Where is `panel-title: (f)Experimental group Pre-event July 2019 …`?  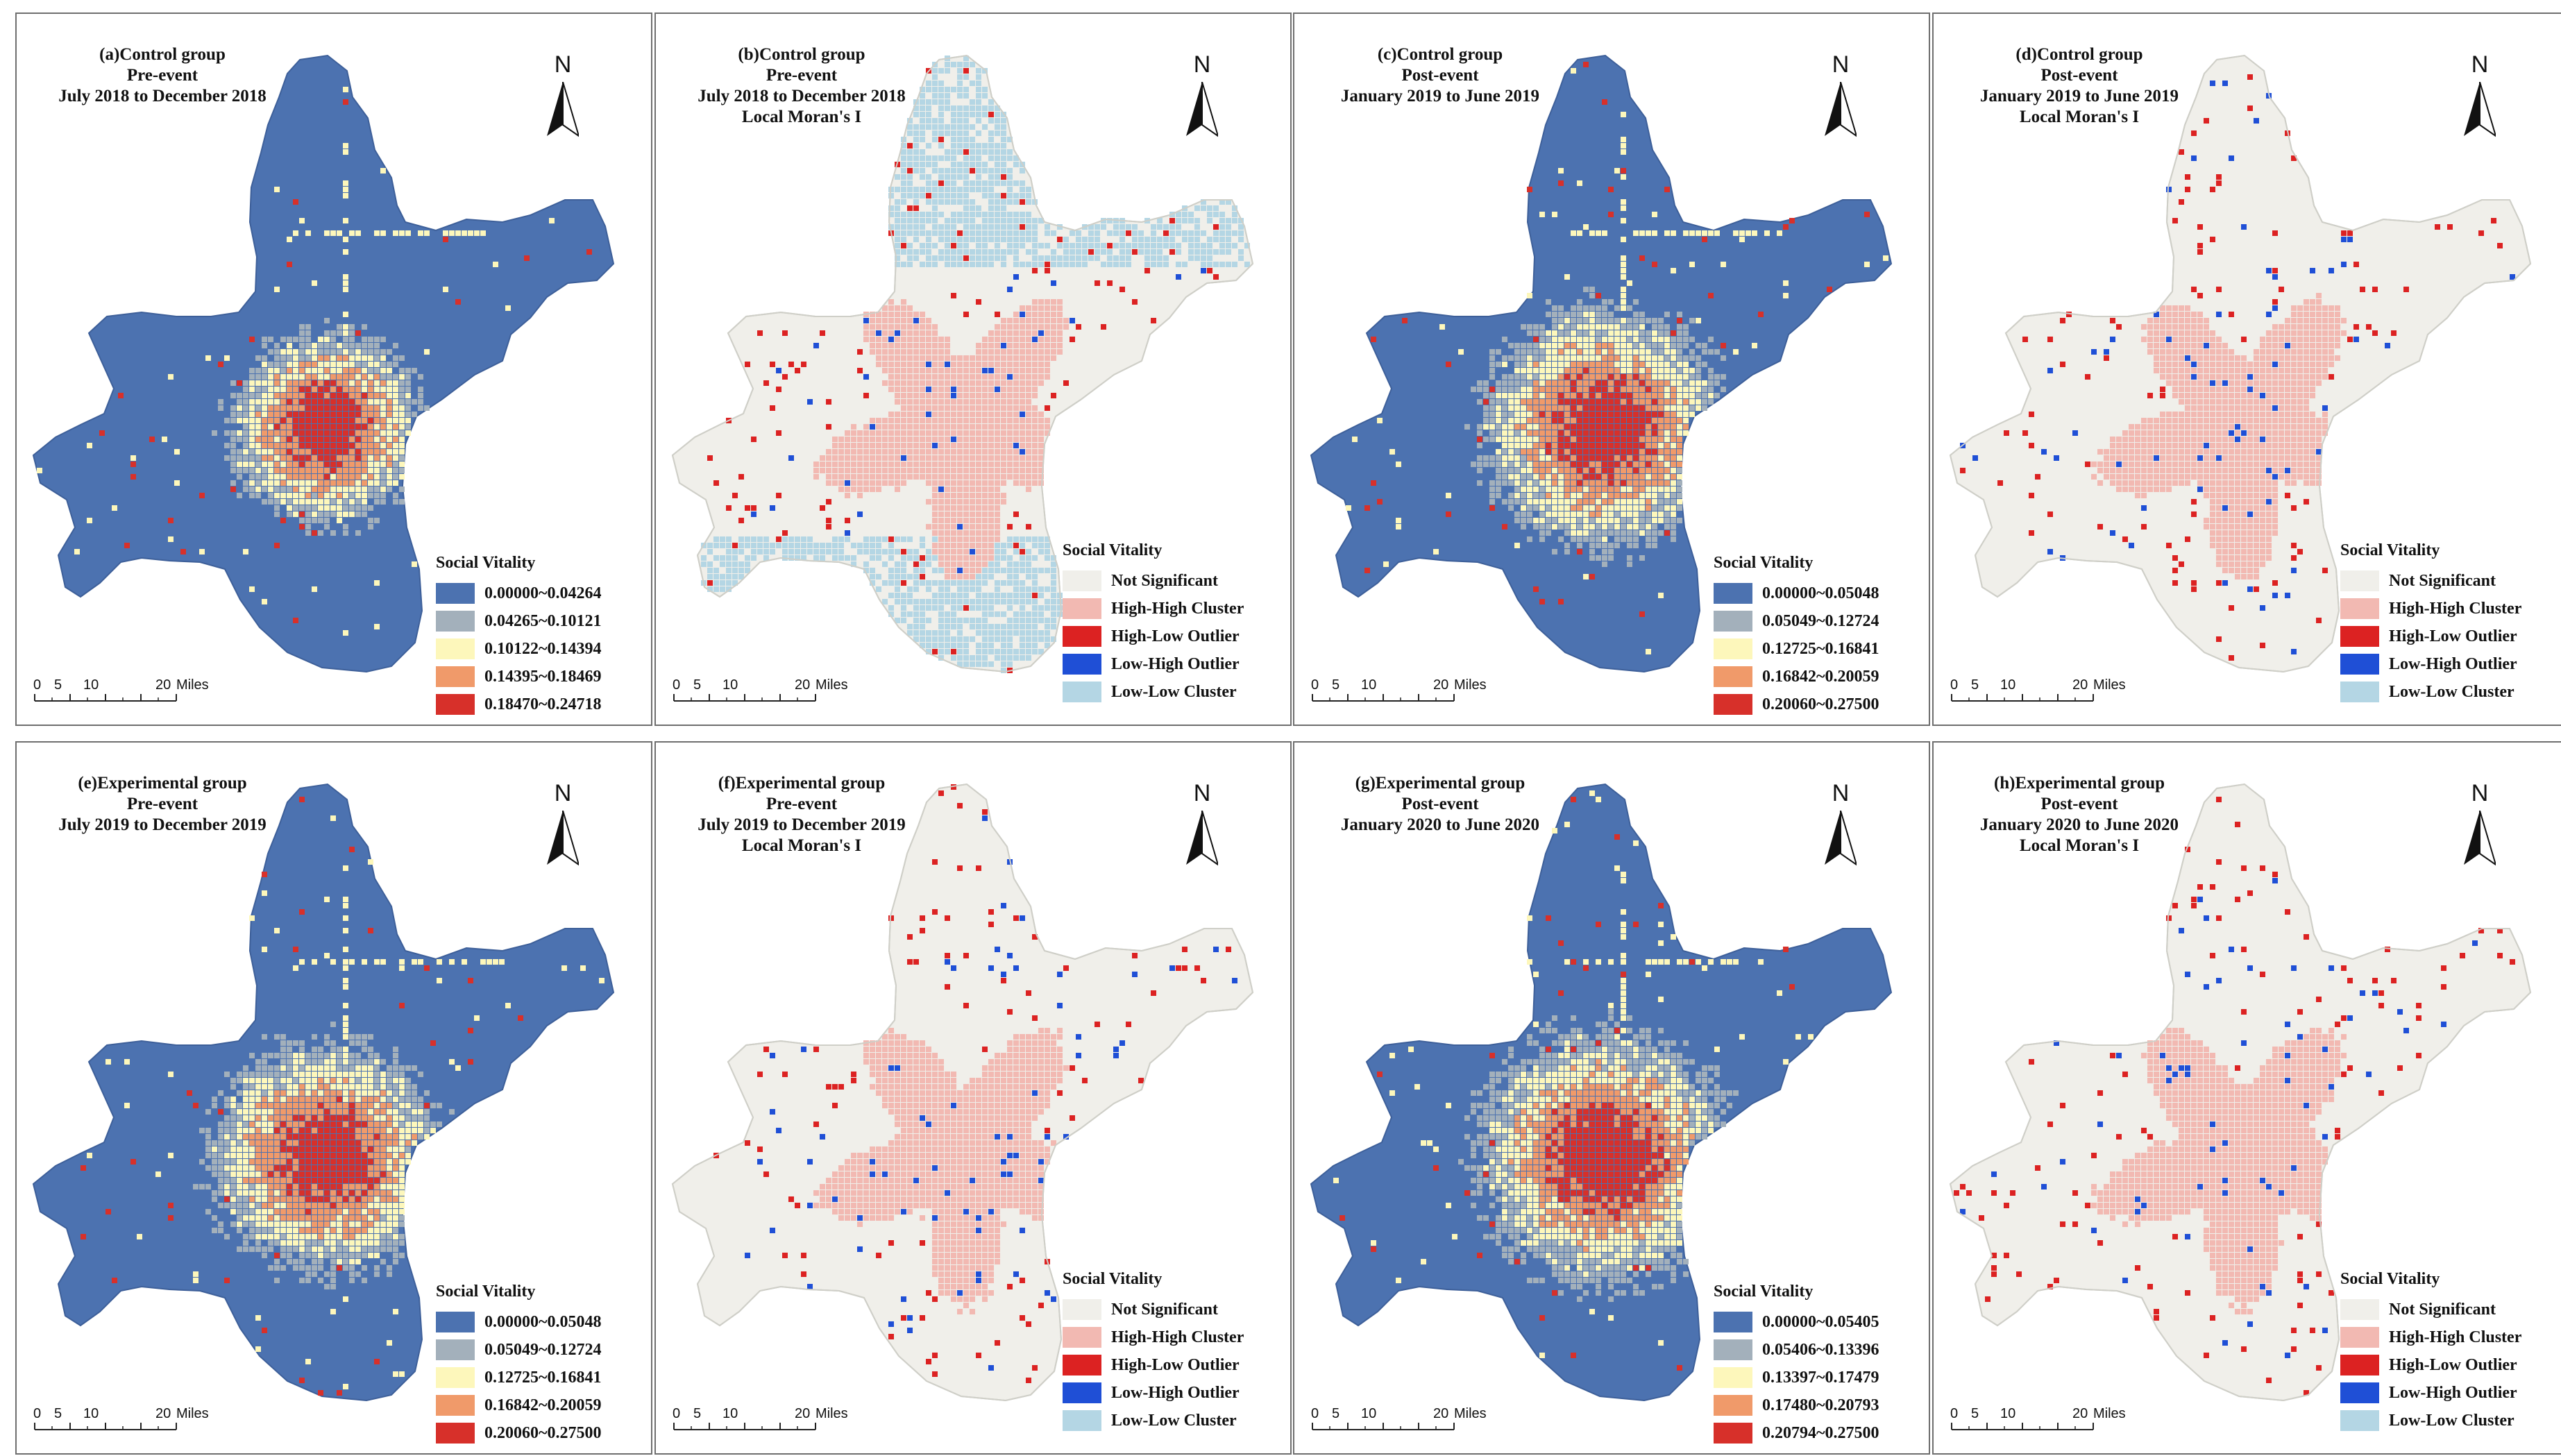
panel-title: (f)Experimental group Pre-event July 2019 … is located at coordinates (801, 814).